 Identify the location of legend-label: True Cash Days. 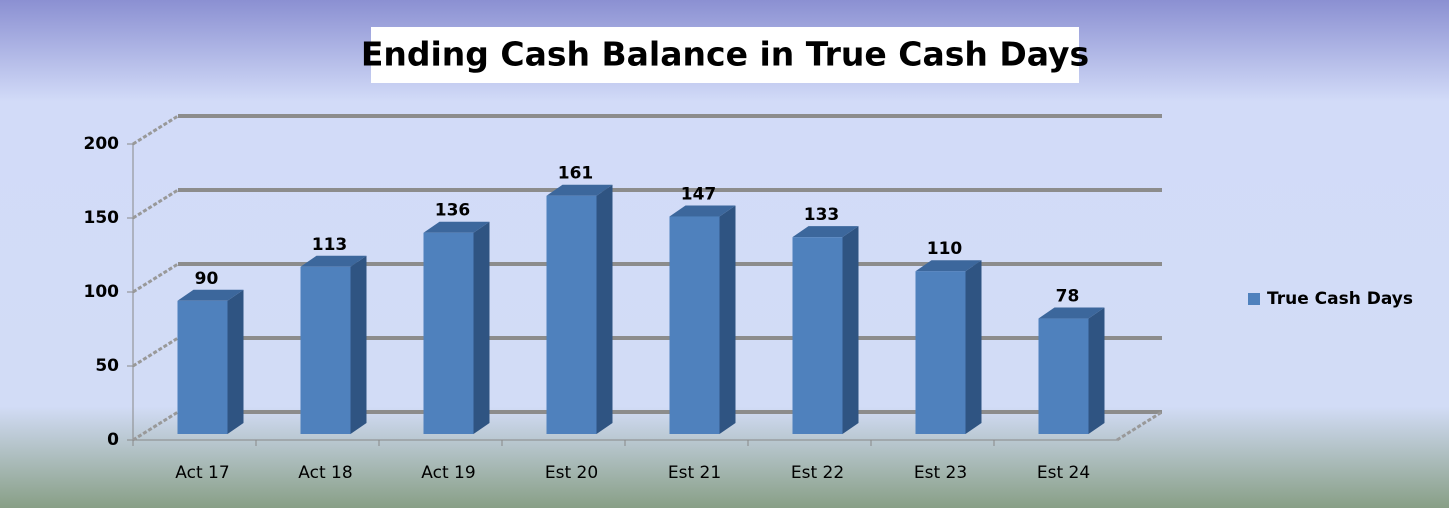
(1340, 299).